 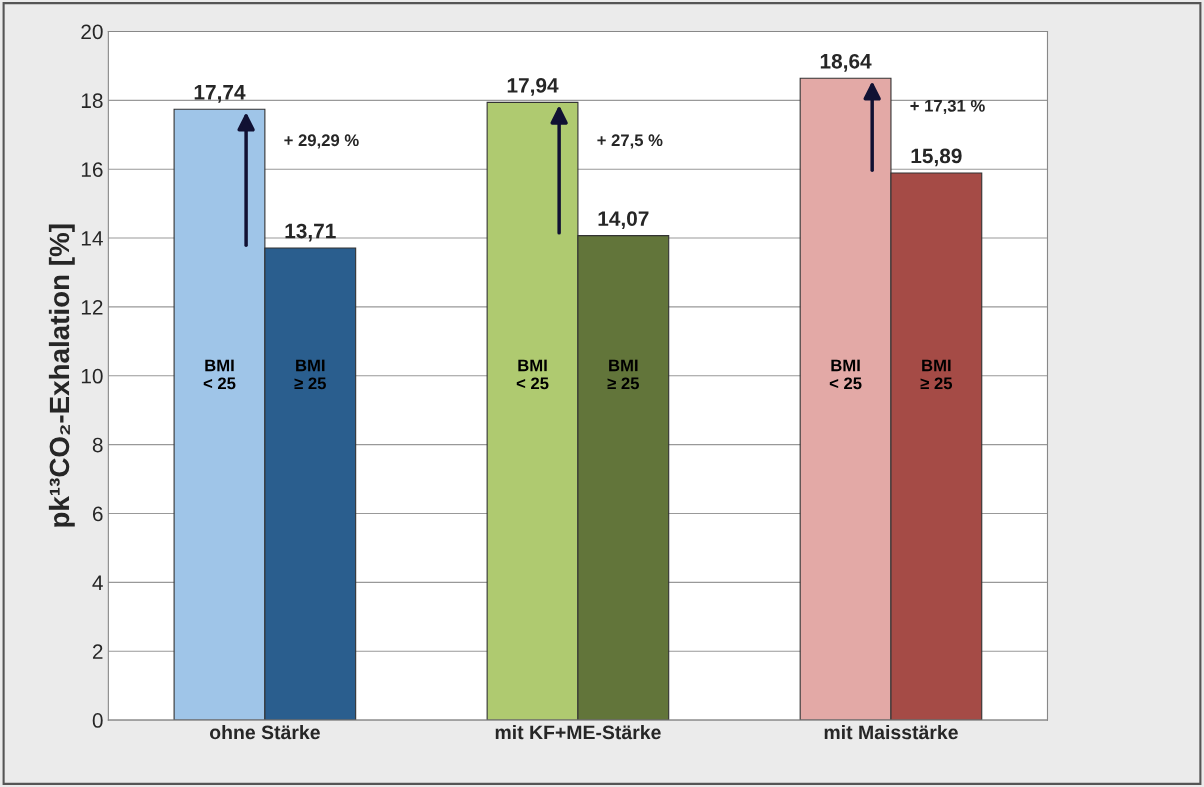 I want to click on annotation: + 27,5 %, so click(x=630, y=141).